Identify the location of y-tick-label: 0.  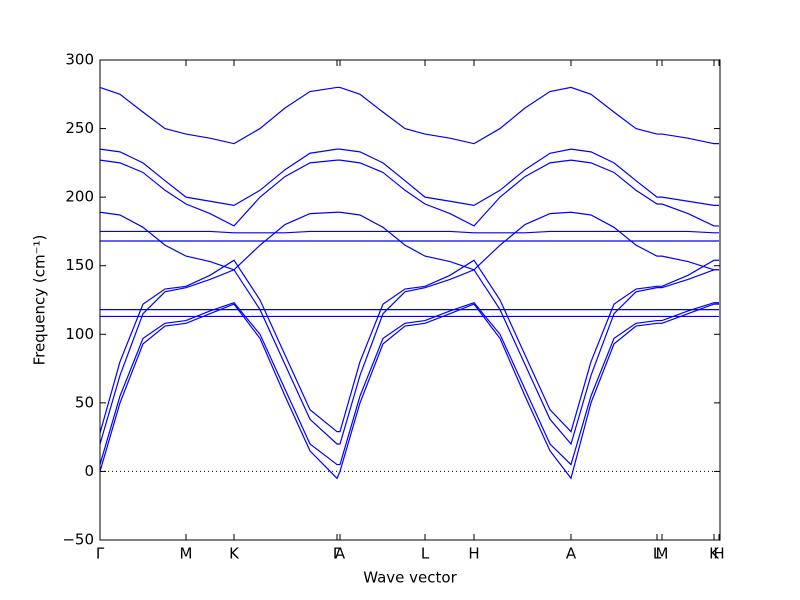
(89, 471).